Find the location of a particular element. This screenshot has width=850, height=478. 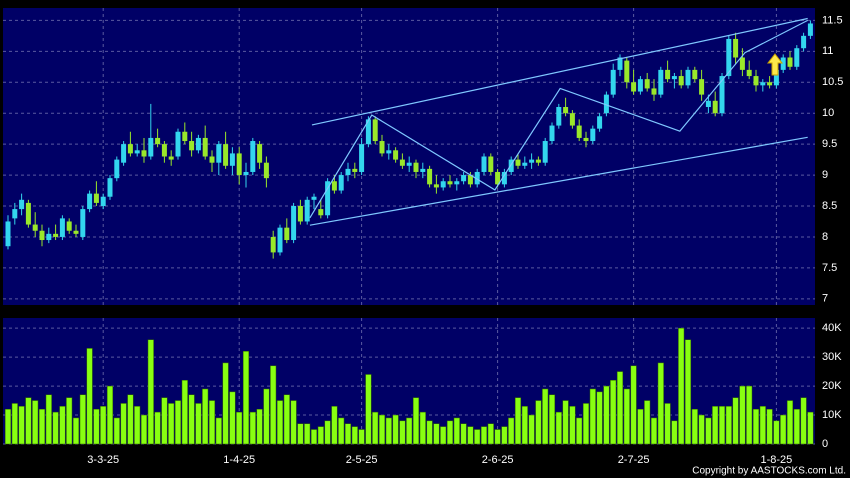

y-tick-label: 10 is located at coordinates (828, 113).